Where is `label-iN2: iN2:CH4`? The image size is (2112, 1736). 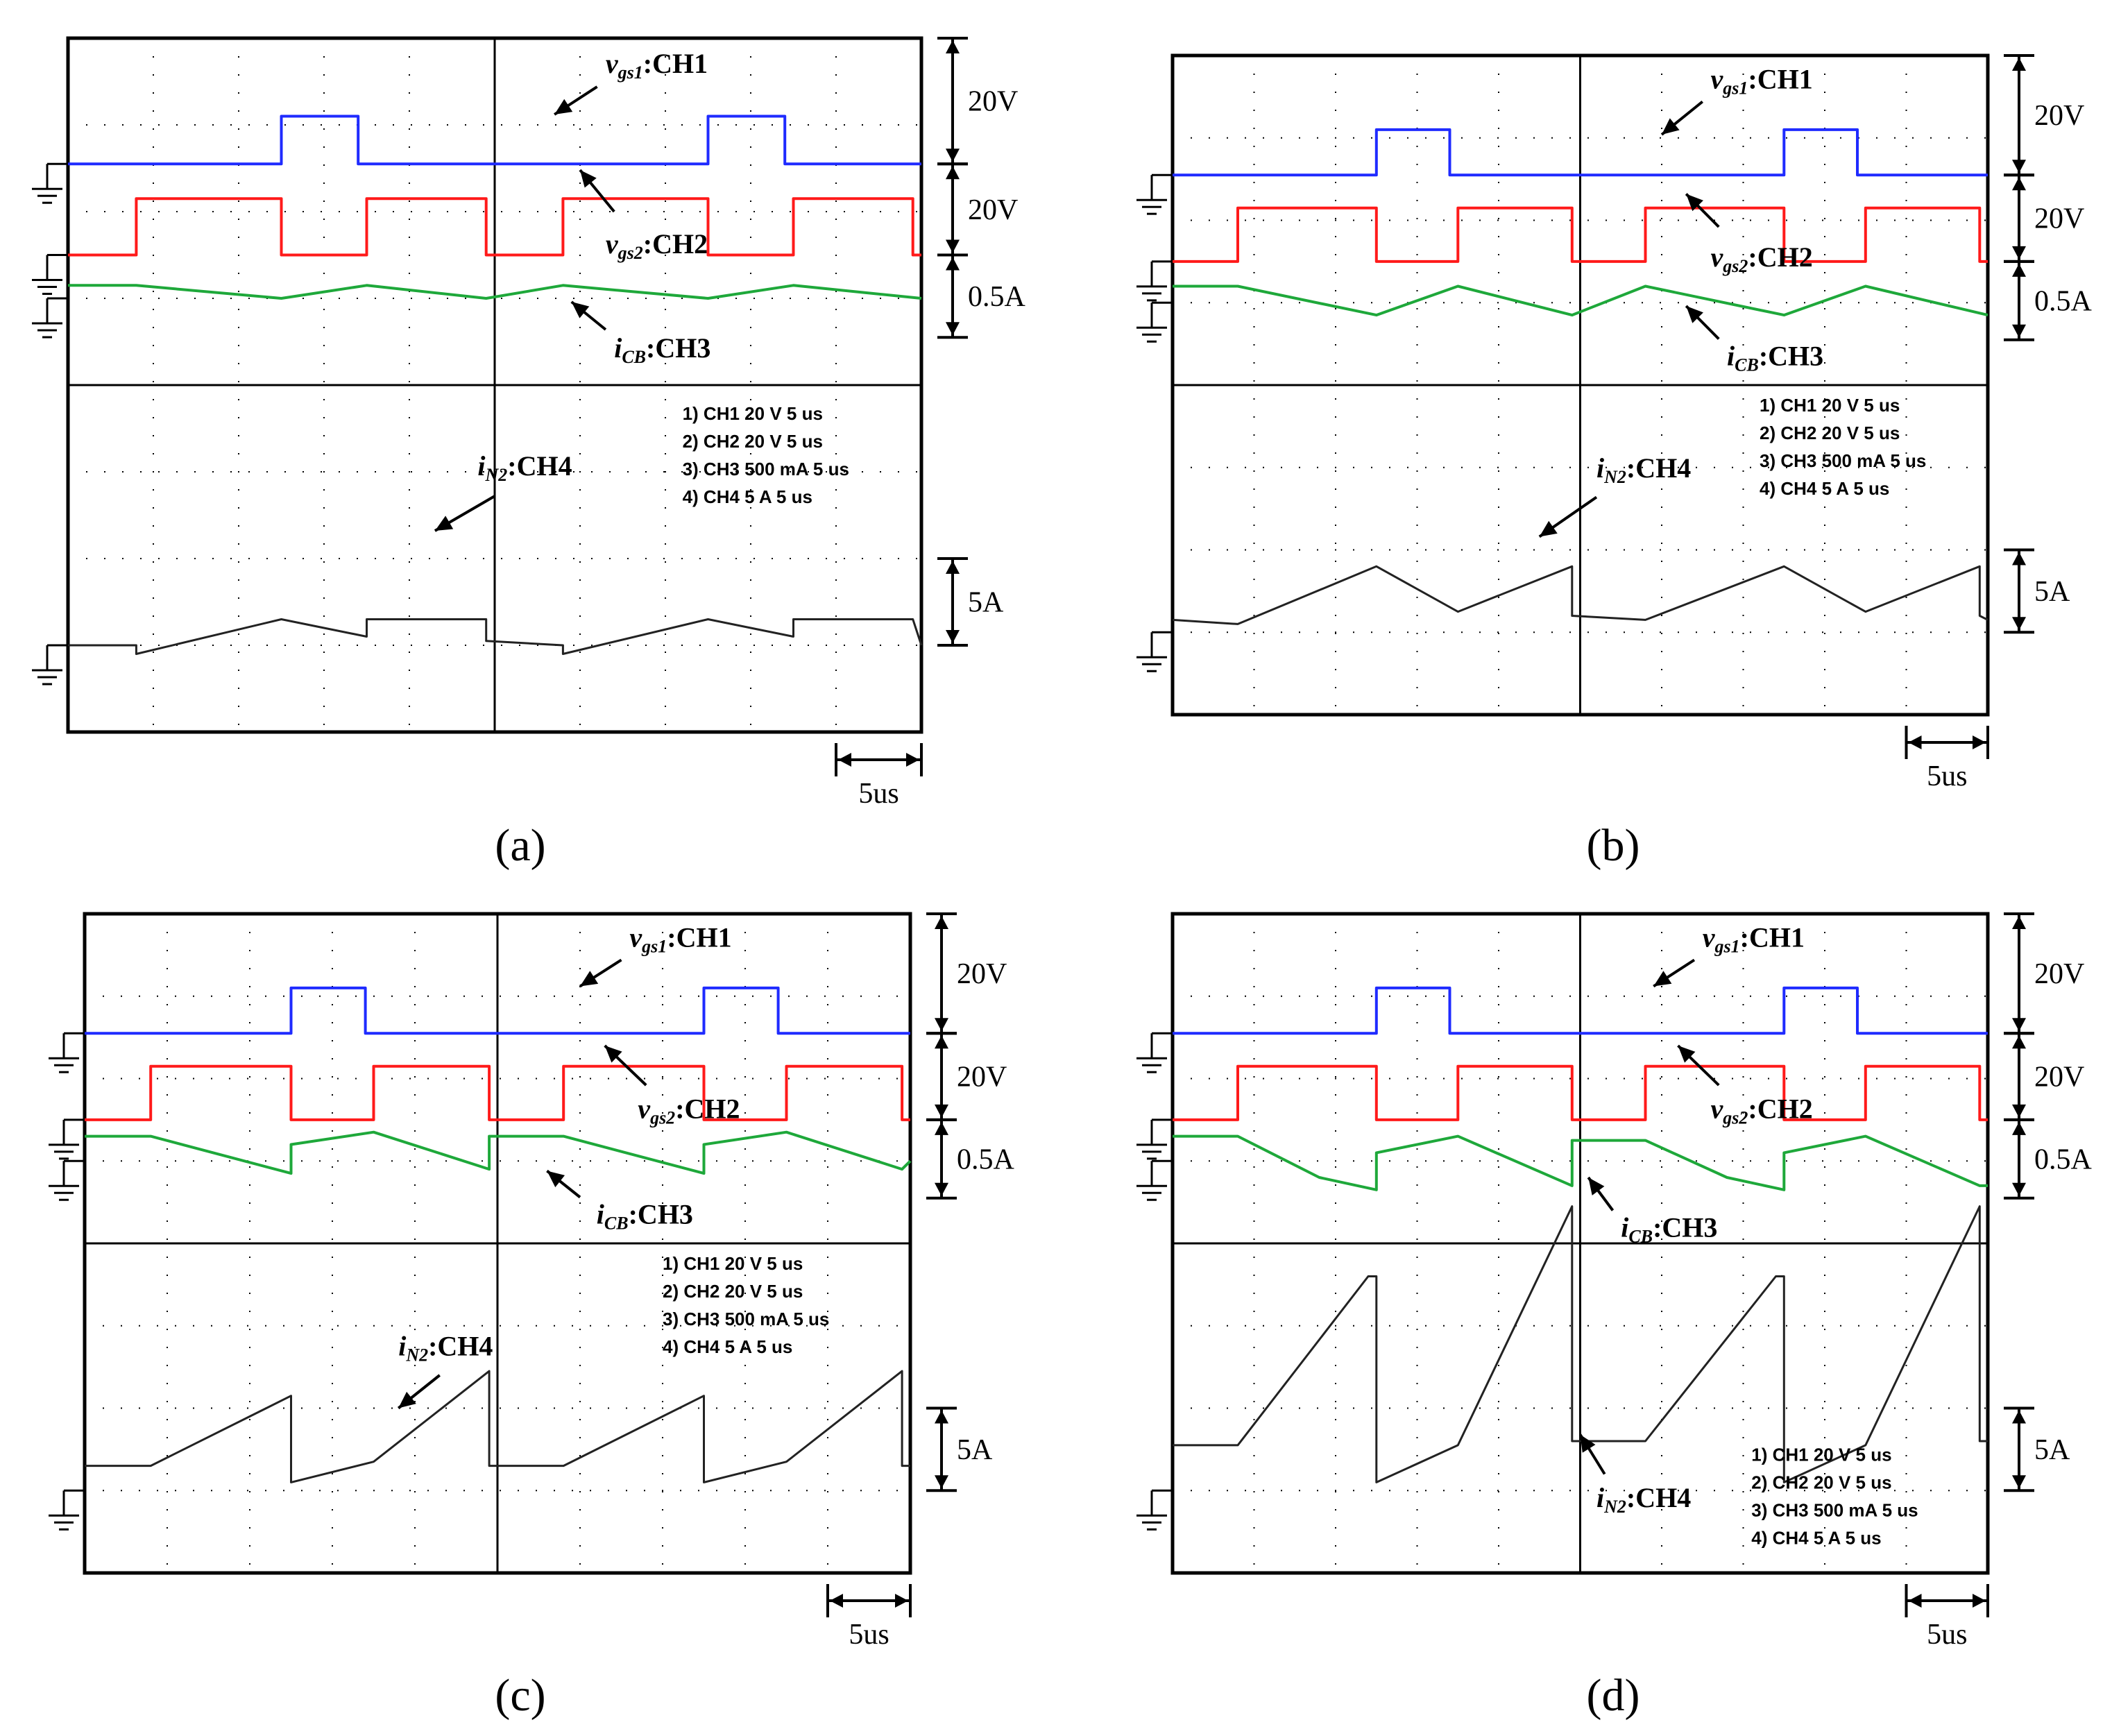
label-iN2: iN2:CH4 is located at coordinates (1643, 469).